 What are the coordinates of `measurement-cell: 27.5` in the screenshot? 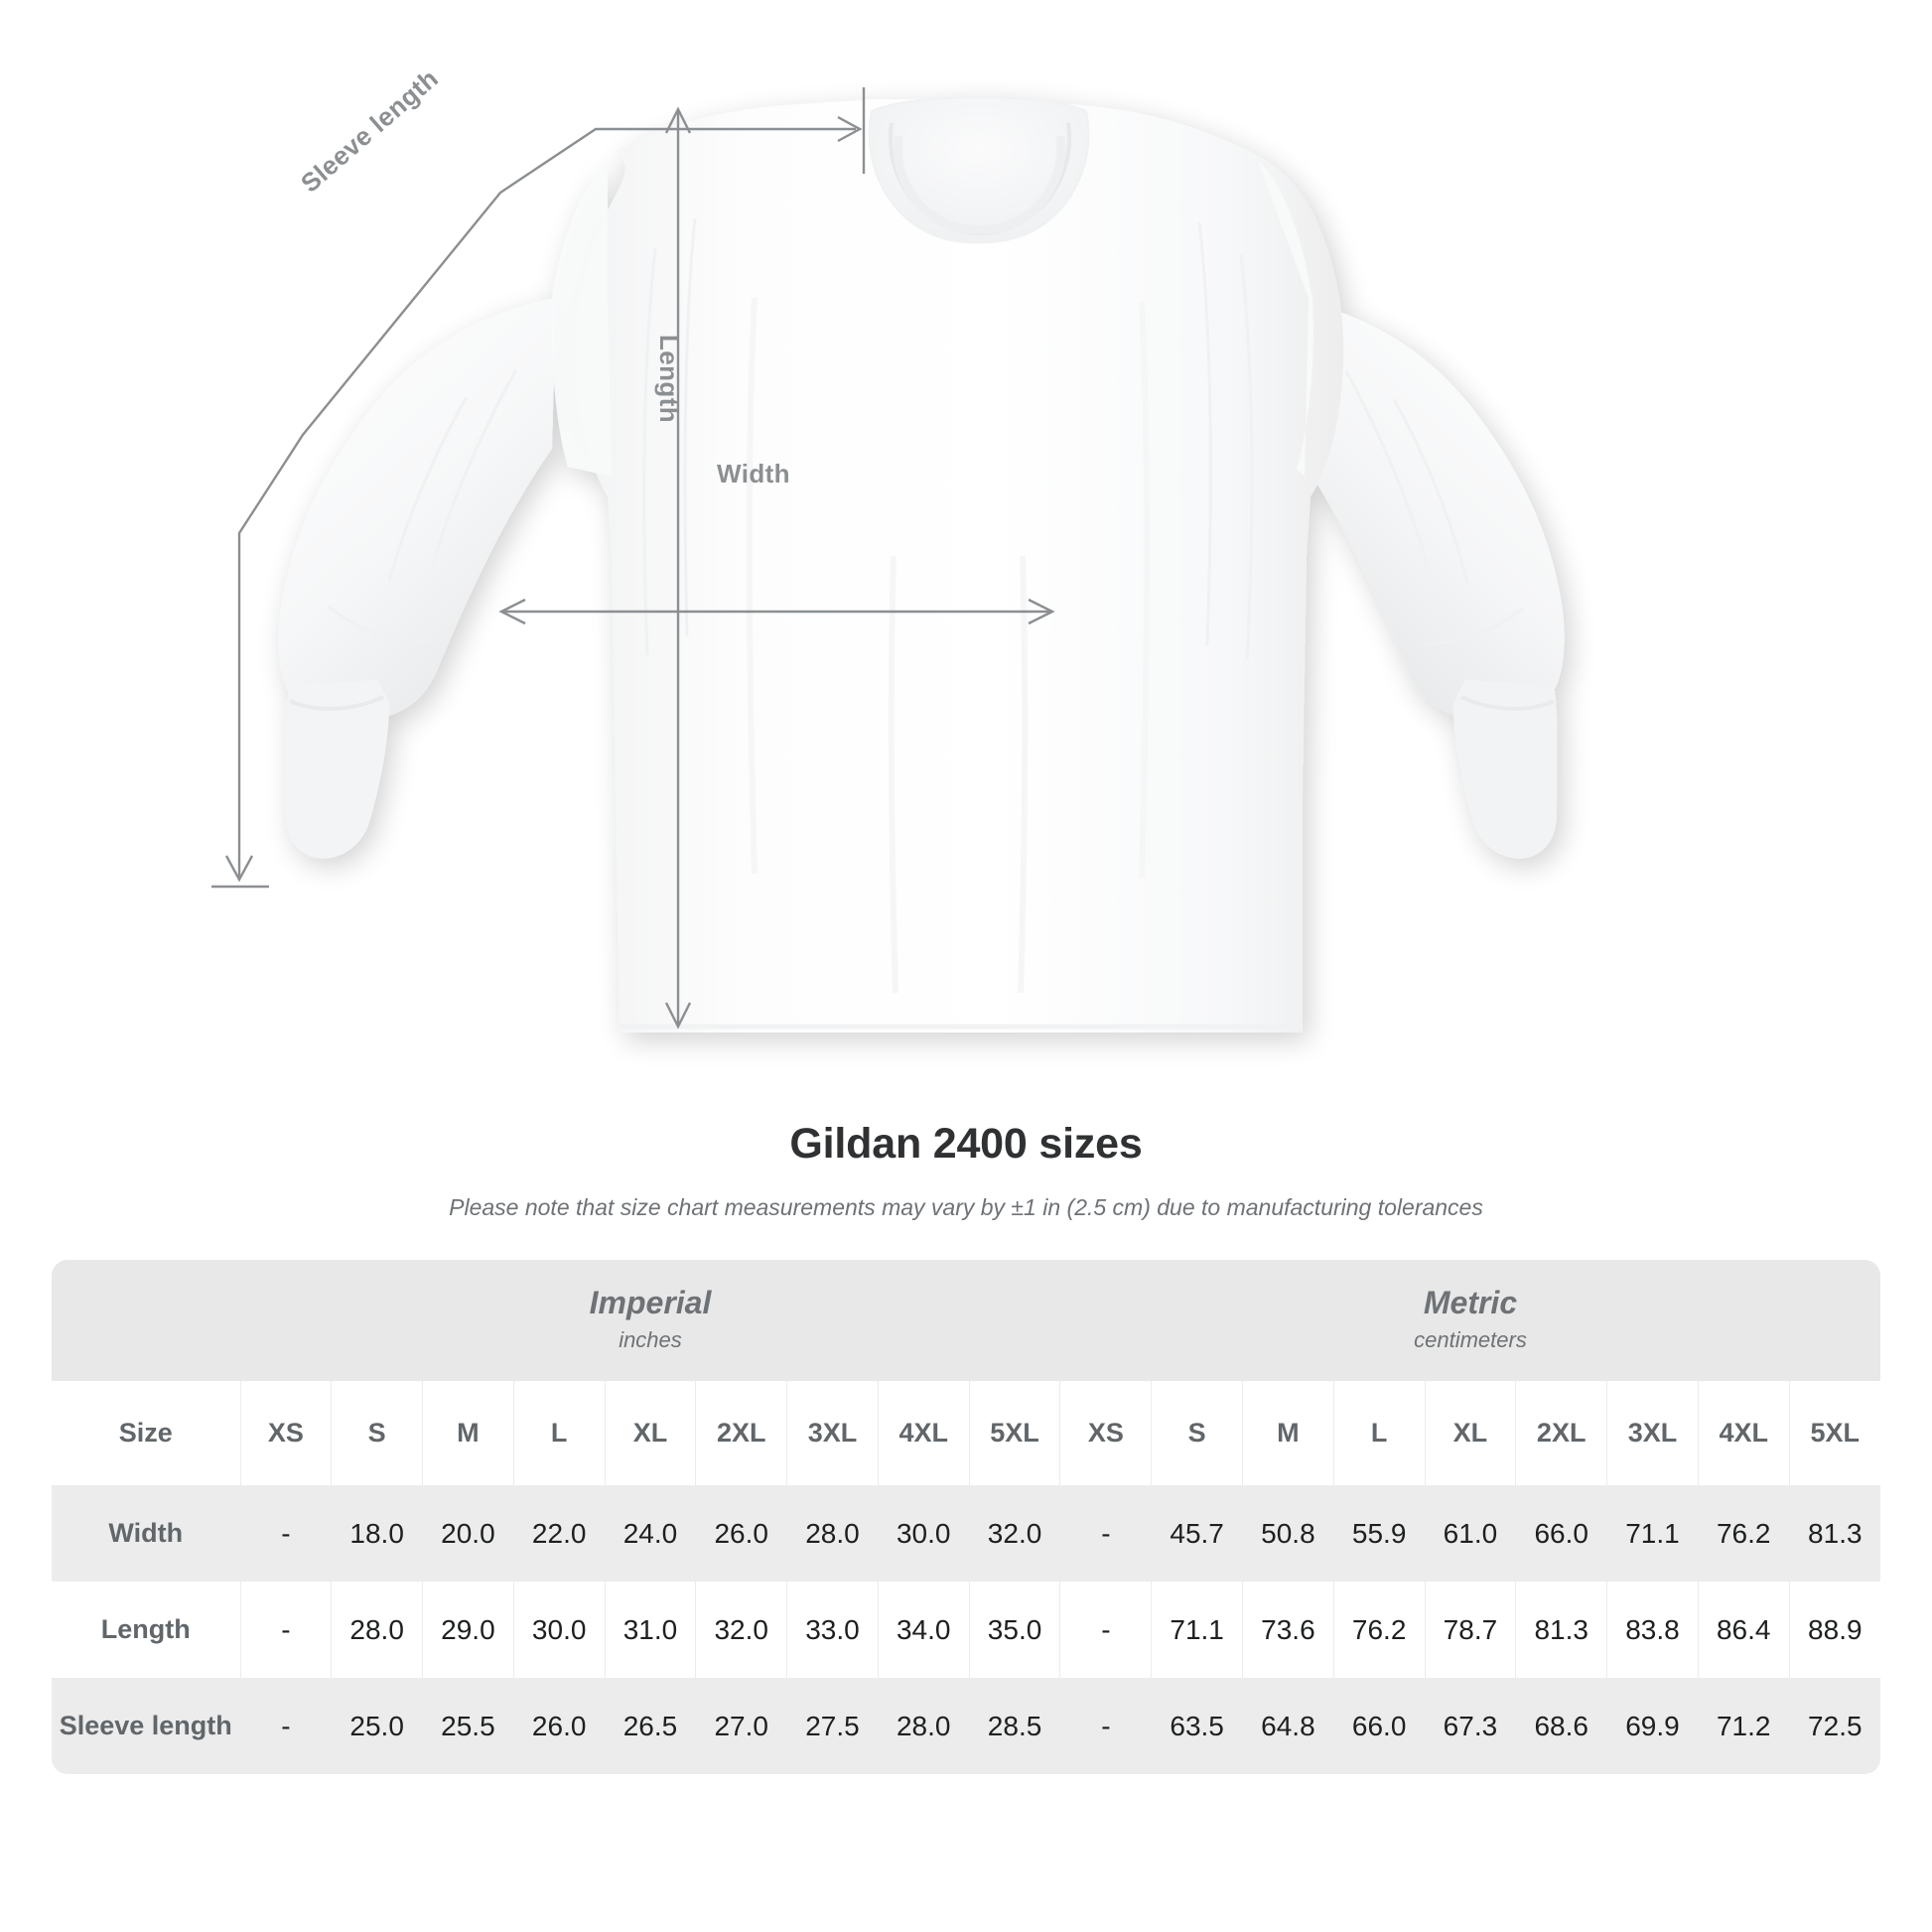 It's located at (833, 1726).